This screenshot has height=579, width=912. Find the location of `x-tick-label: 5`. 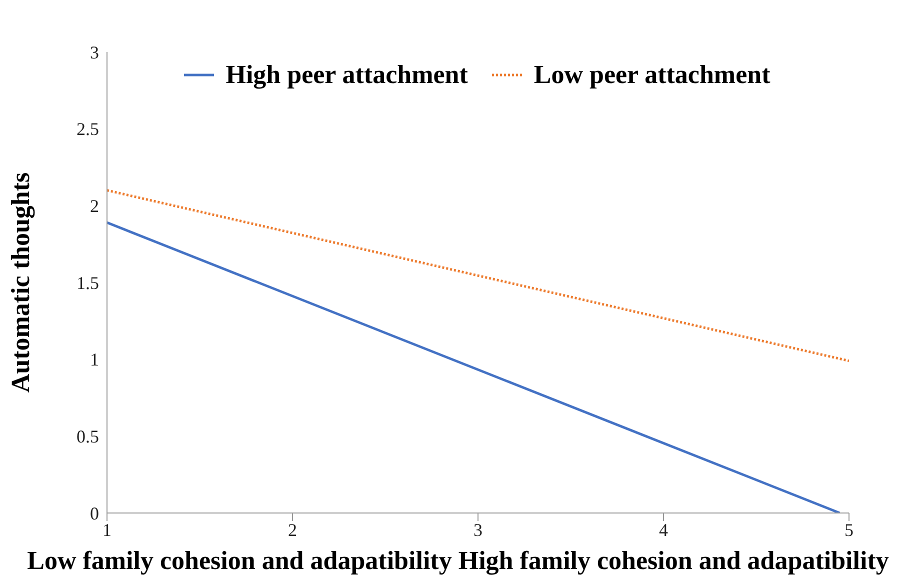

x-tick-label: 5 is located at coordinates (849, 530).